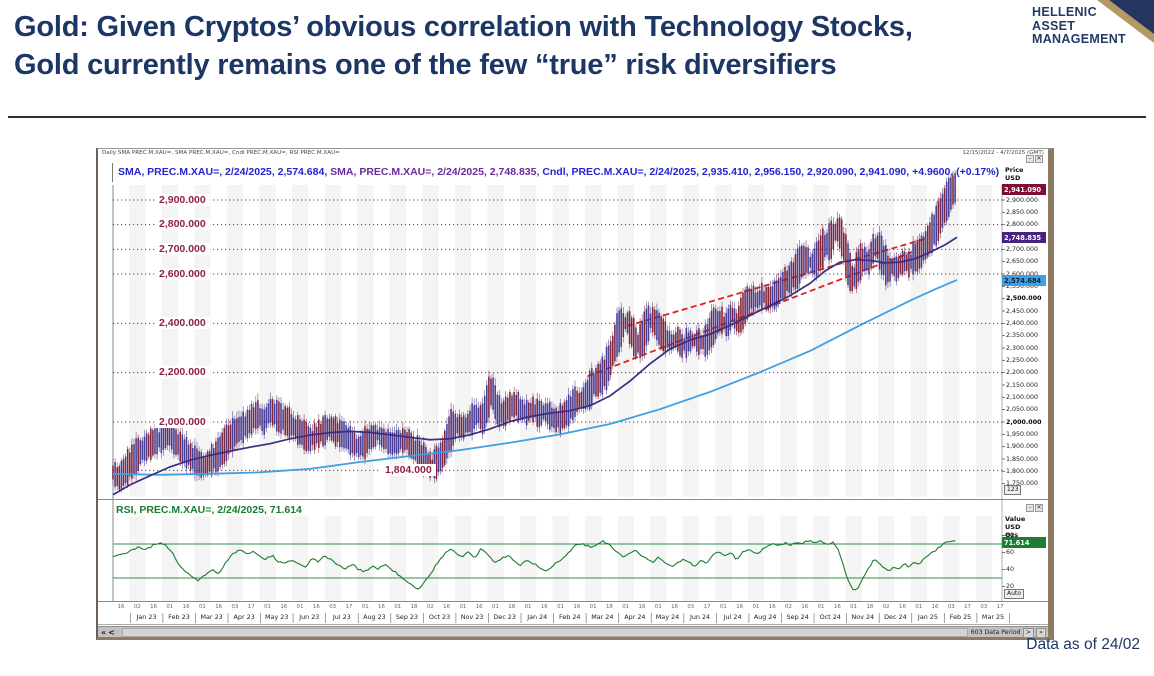 The width and height of the screenshot is (1154, 676). I want to click on month-label: Nov 24, so click(863, 617).